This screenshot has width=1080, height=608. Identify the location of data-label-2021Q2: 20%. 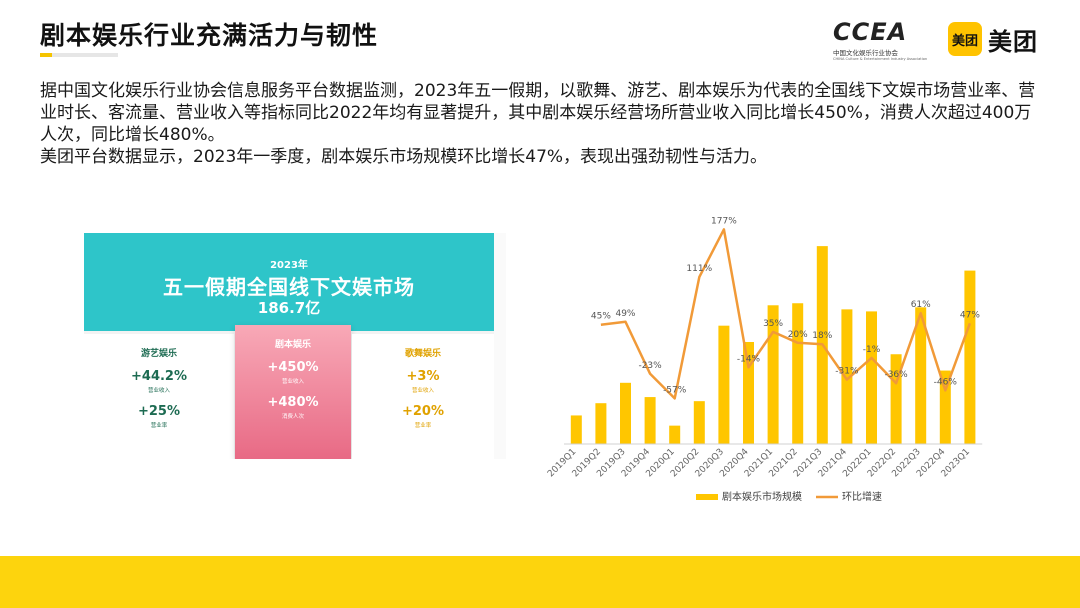
(798, 335).